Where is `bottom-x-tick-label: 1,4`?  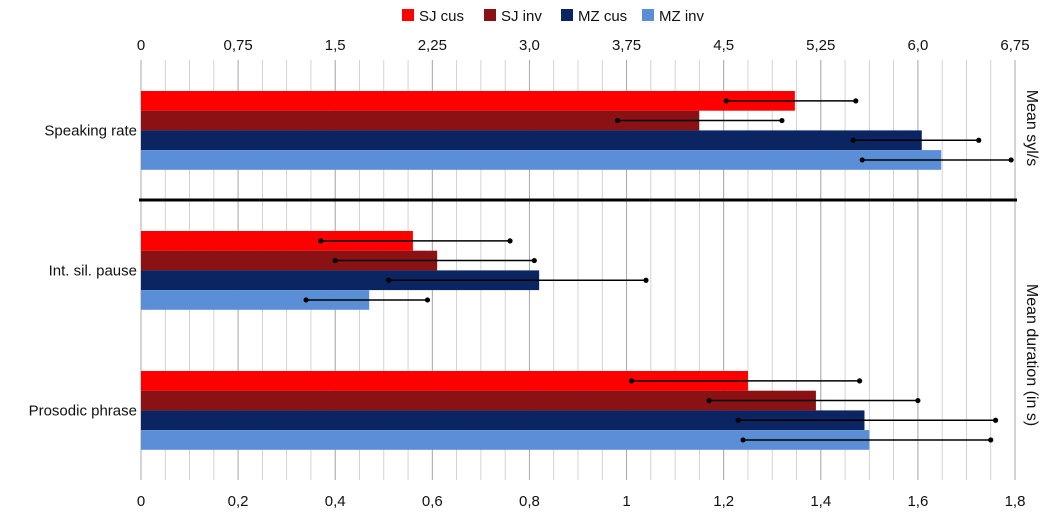
bottom-x-tick-label: 1,4 is located at coordinates (820, 501).